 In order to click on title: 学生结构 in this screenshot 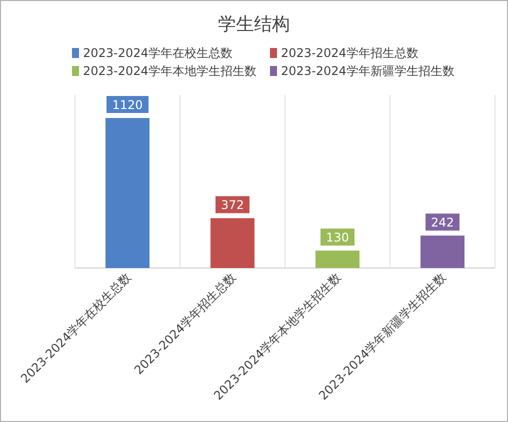, I will do `click(254, 24)`.